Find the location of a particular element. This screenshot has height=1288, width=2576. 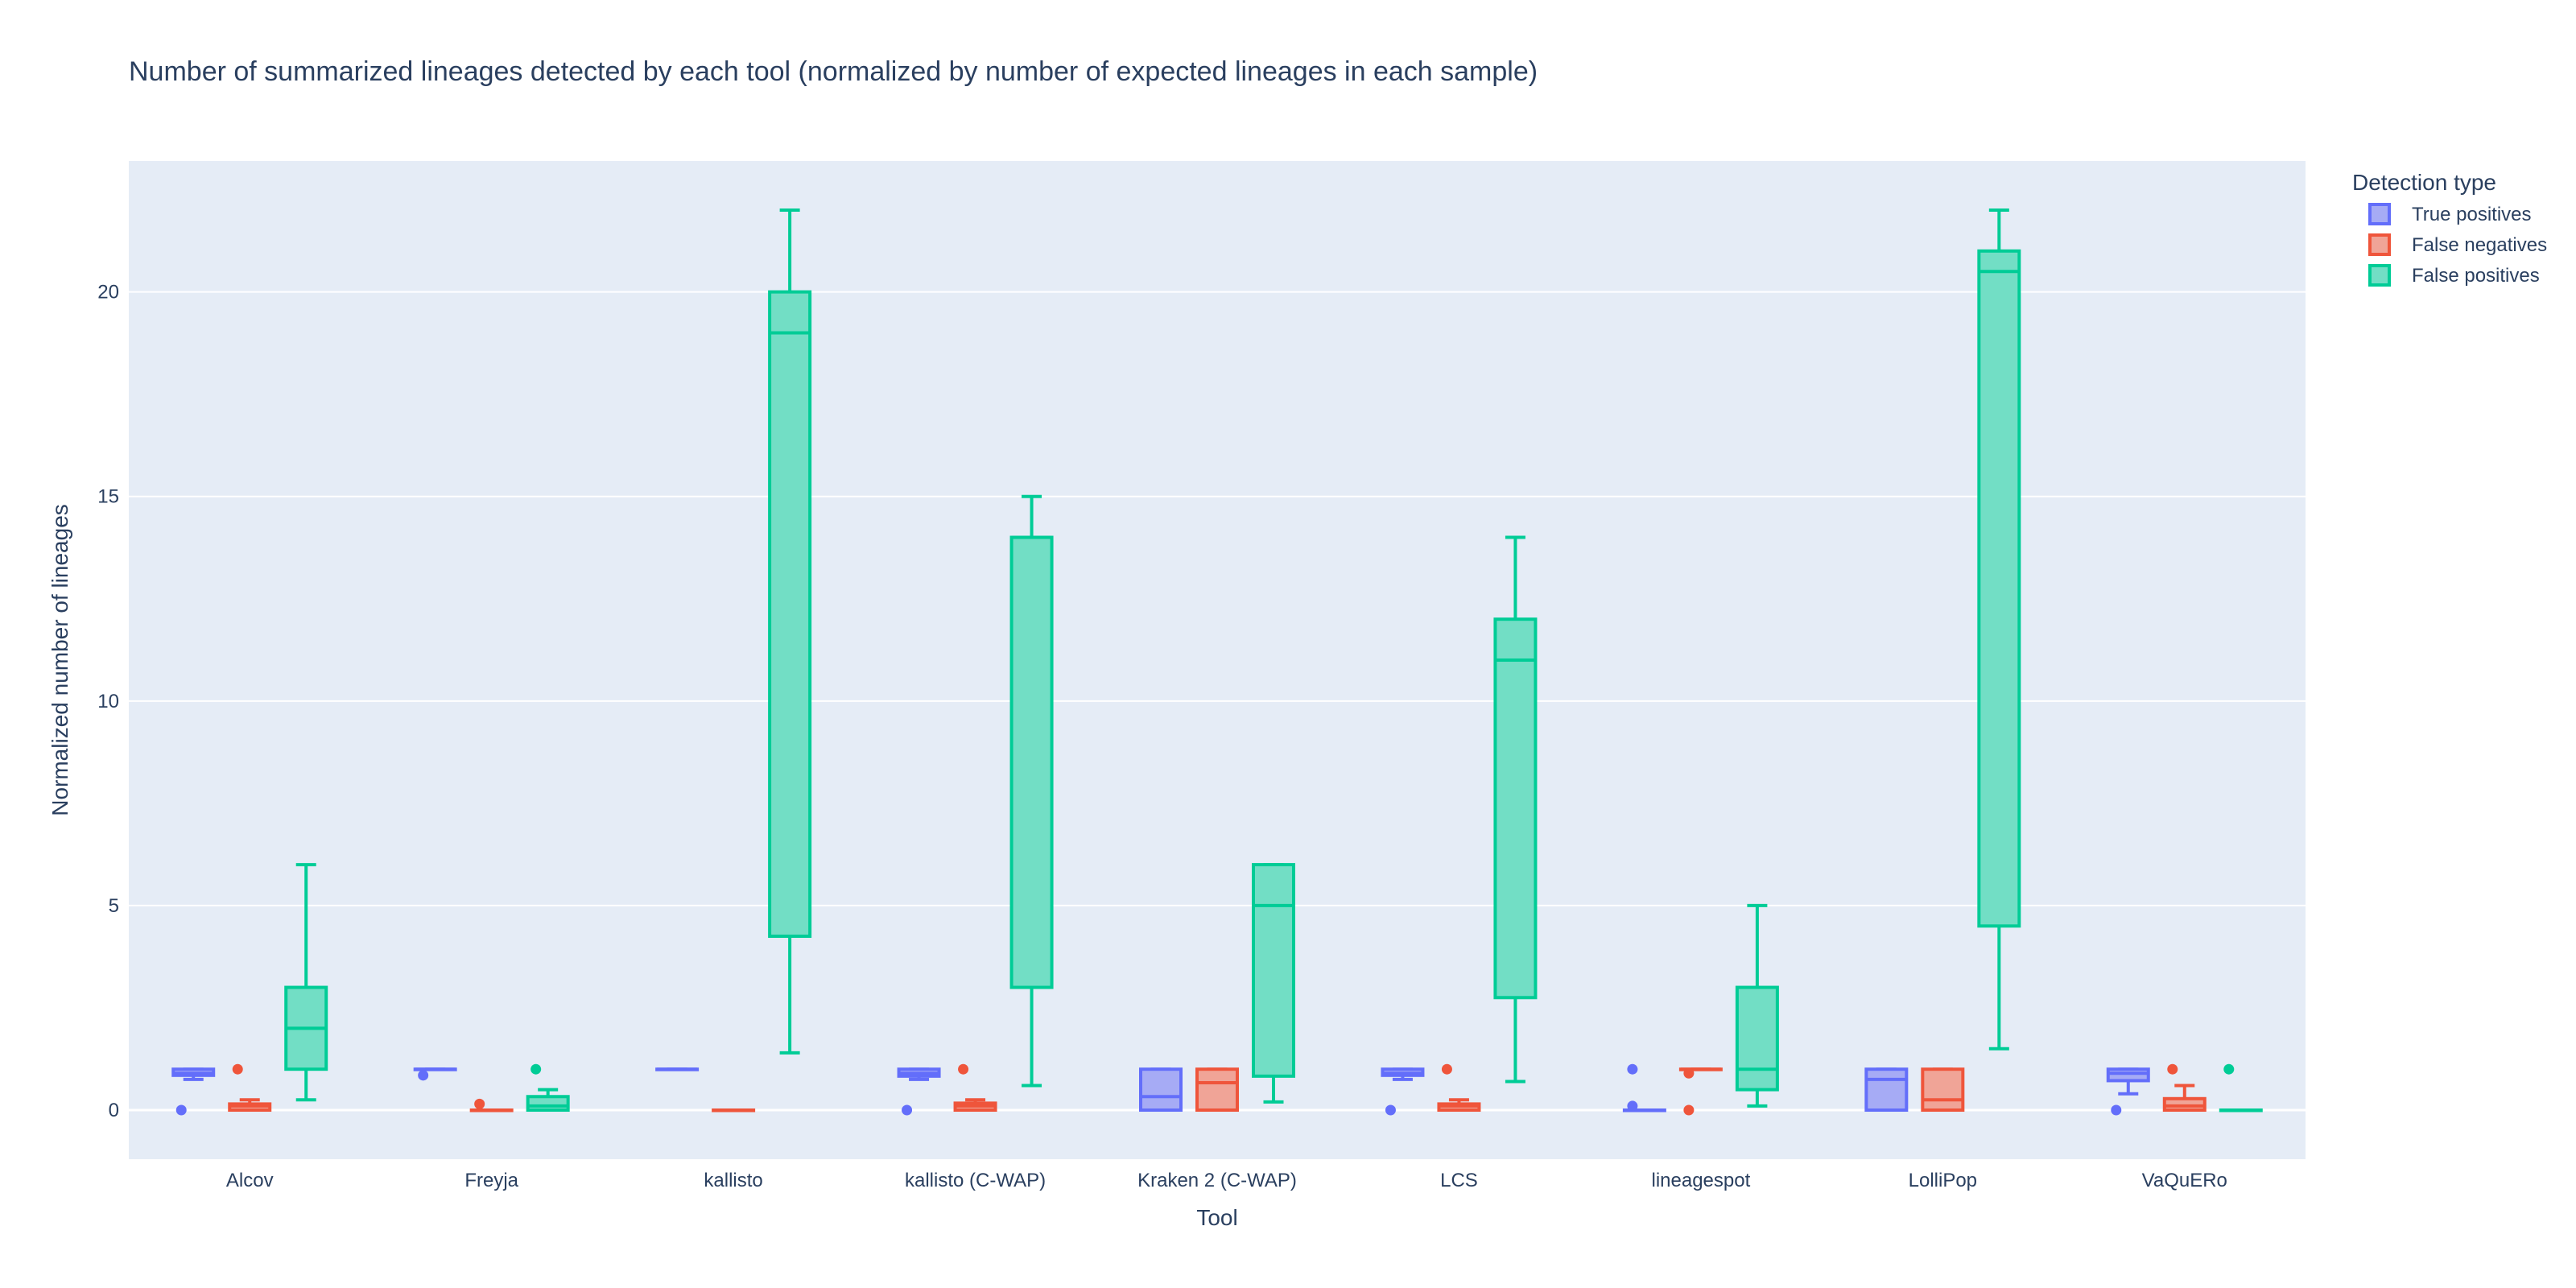

legend-item: True positives is located at coordinates (2450, 214).